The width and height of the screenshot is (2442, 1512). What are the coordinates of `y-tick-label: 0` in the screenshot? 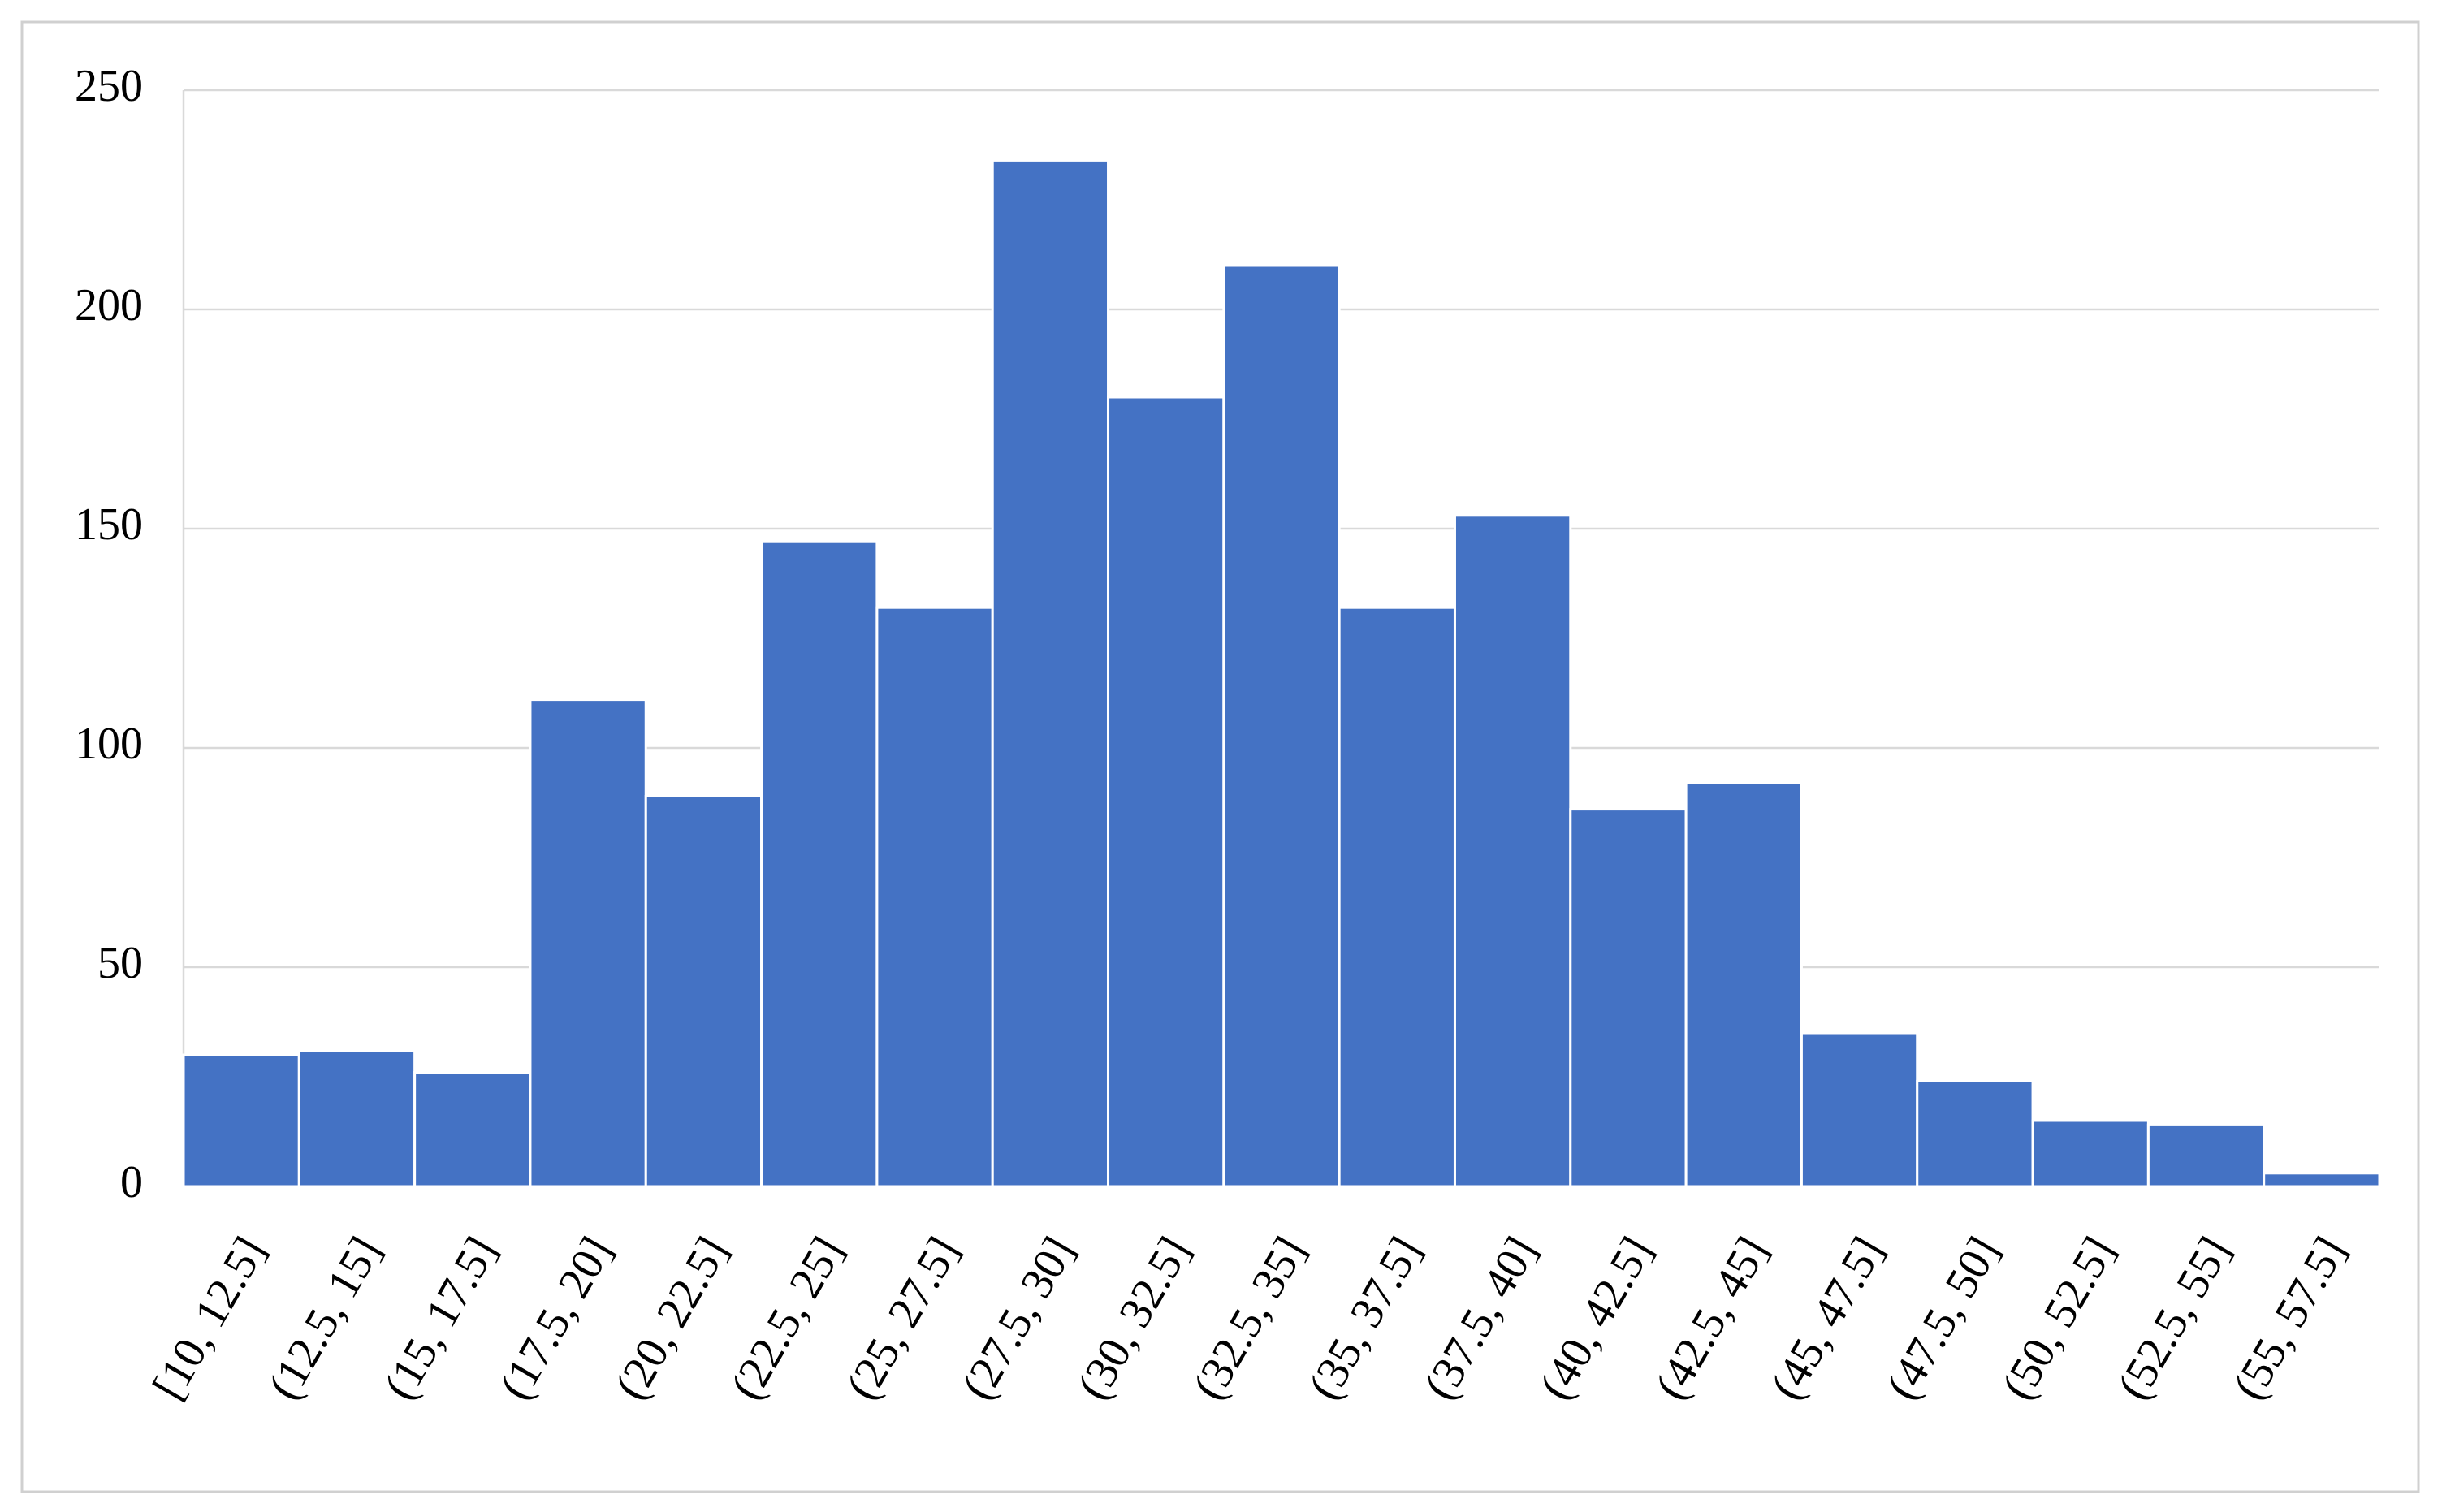 It's located at (131, 1182).